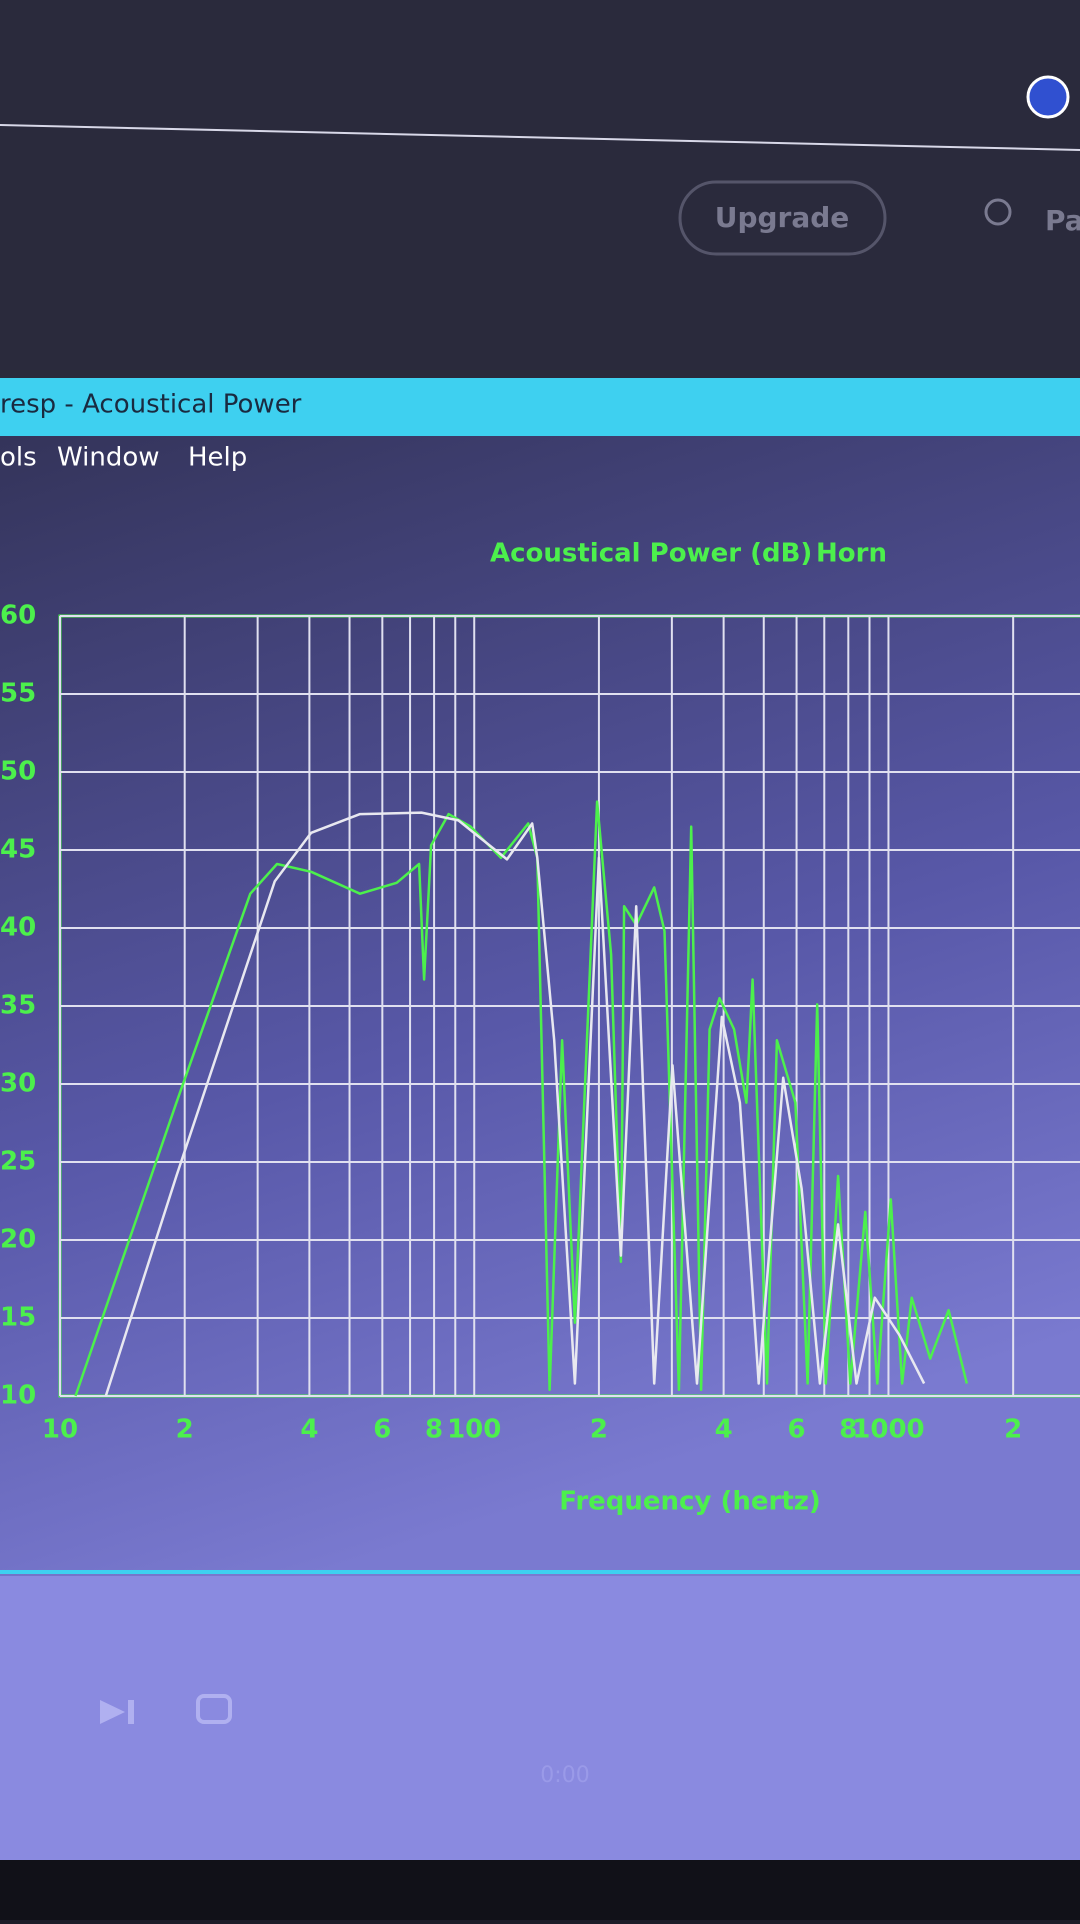 This screenshot has width=1080, height=1924. What do you see at coordinates (214, 1709) in the screenshot?
I see `repeat-button` at bounding box center [214, 1709].